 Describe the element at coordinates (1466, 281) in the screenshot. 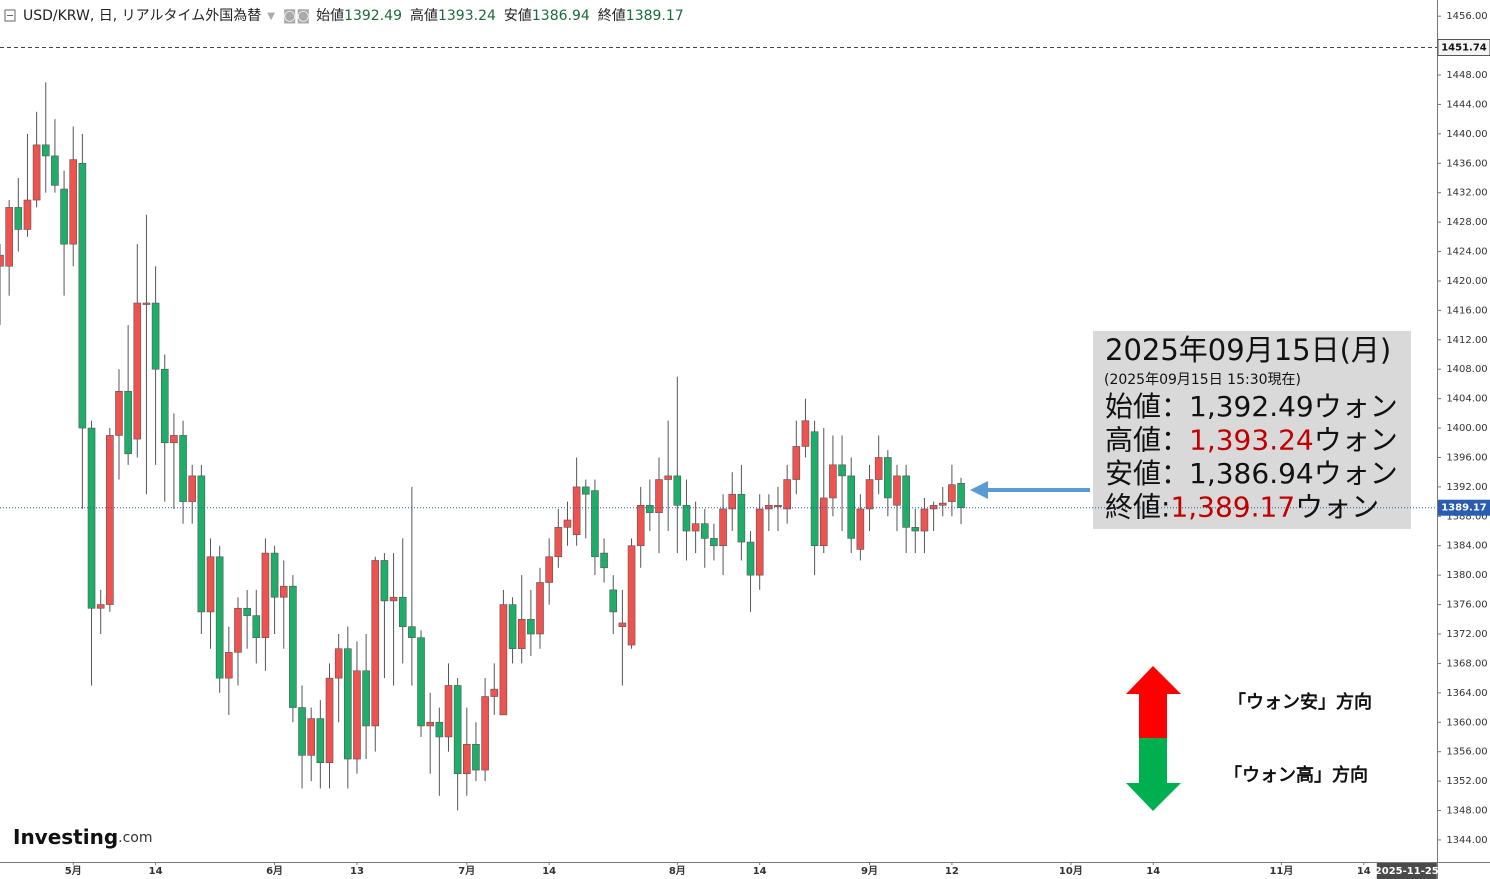

I see `y-tick-label: 1420.00` at that location.